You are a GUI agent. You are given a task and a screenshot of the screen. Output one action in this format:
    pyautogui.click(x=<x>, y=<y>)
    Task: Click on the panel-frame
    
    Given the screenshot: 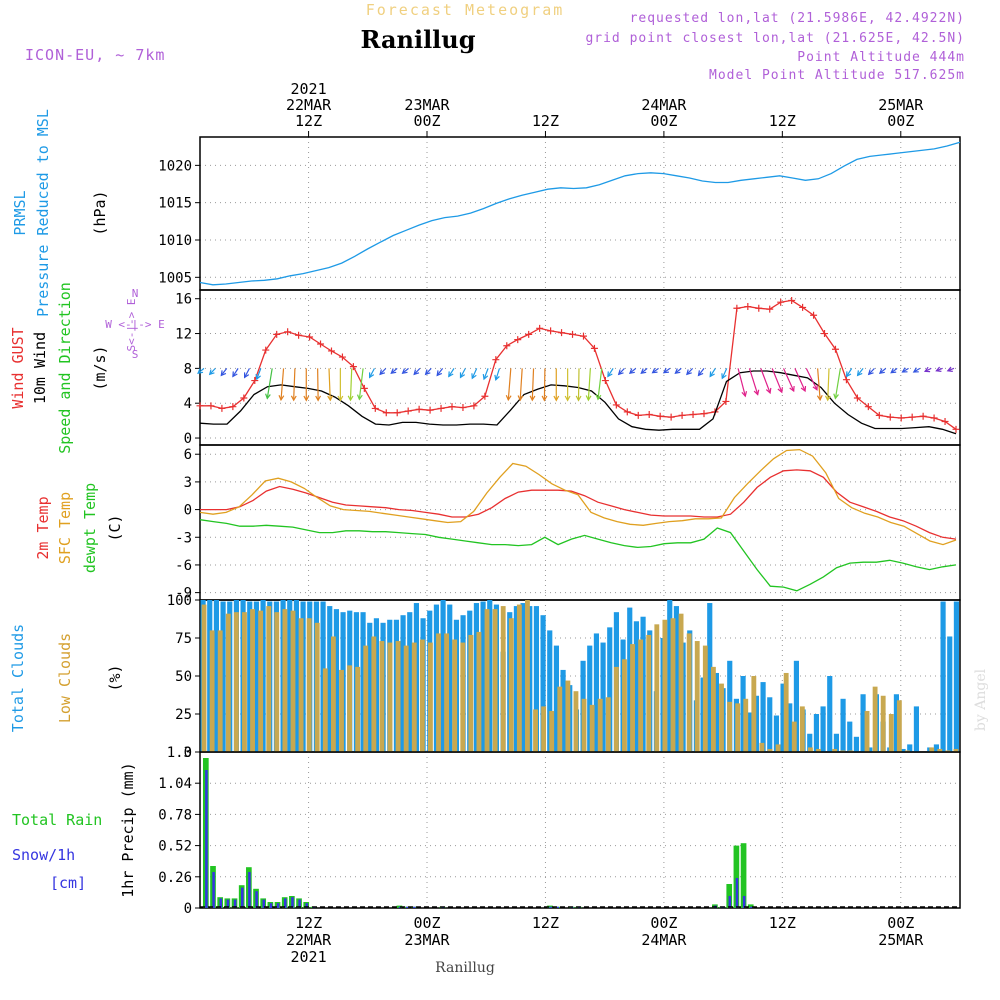 What is the action you would take?
    pyautogui.click(x=580, y=522)
    